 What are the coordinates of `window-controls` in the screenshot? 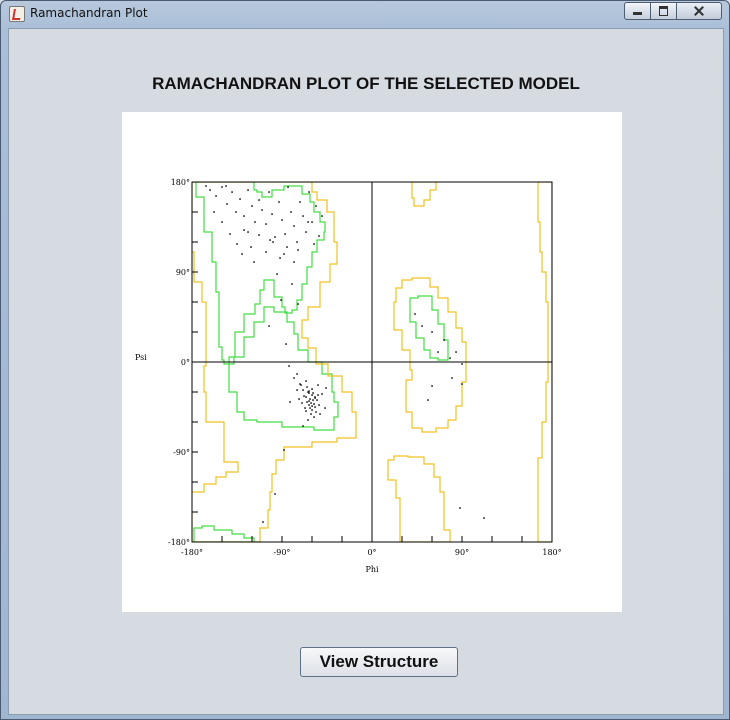 It's located at (673, 11).